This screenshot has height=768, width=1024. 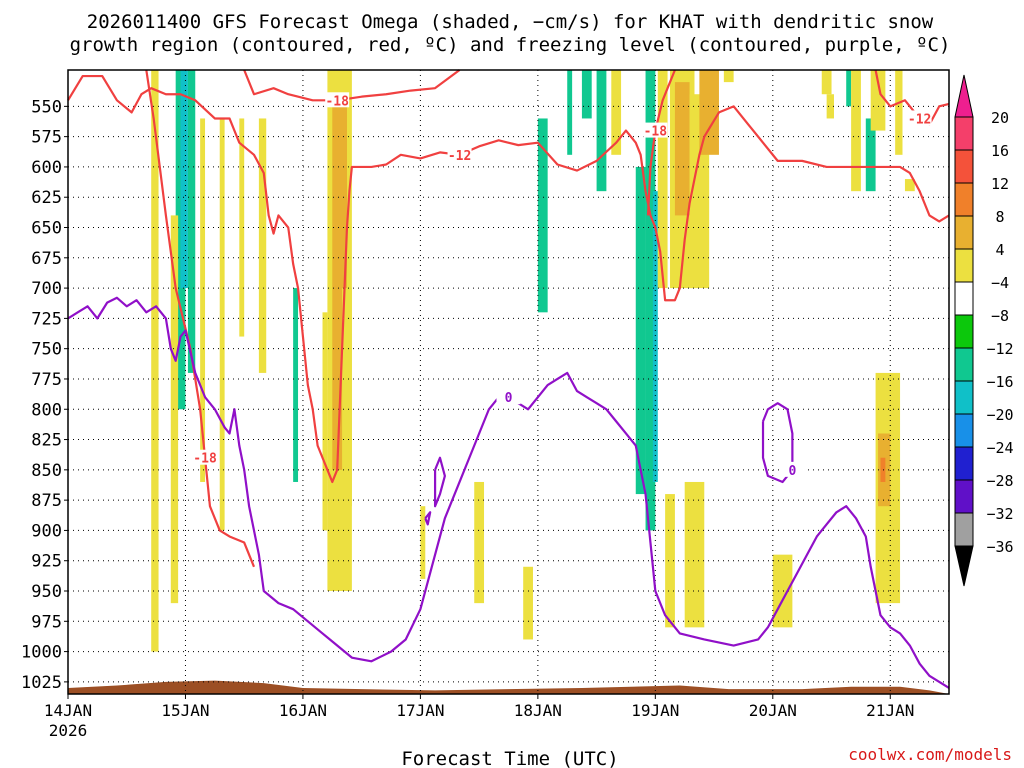 What do you see at coordinates (984, 330) in the screenshot?
I see `colorbar: 20 16 12 8 4 −4 −8 −12 −16 −20 −24 −28 −32 −36` at bounding box center [984, 330].